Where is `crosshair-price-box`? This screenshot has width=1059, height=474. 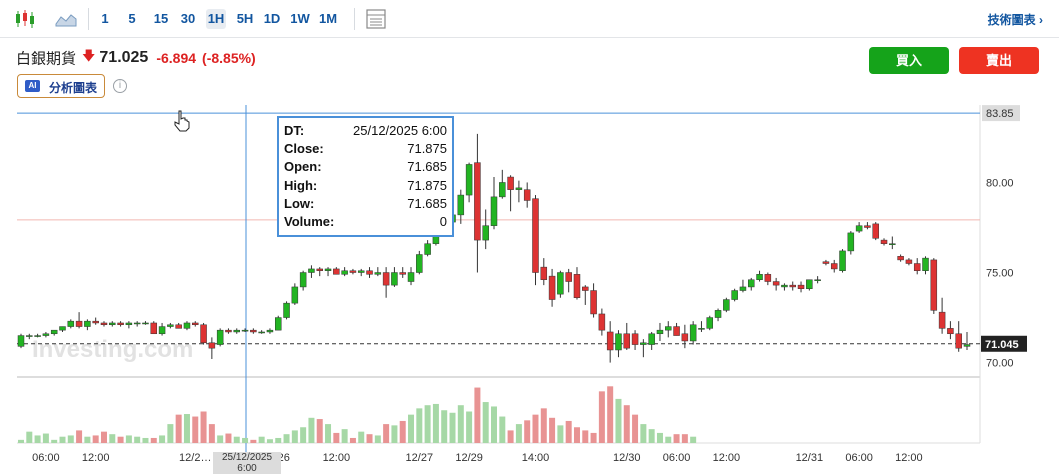 crosshair-price-box is located at coordinates (1001, 113).